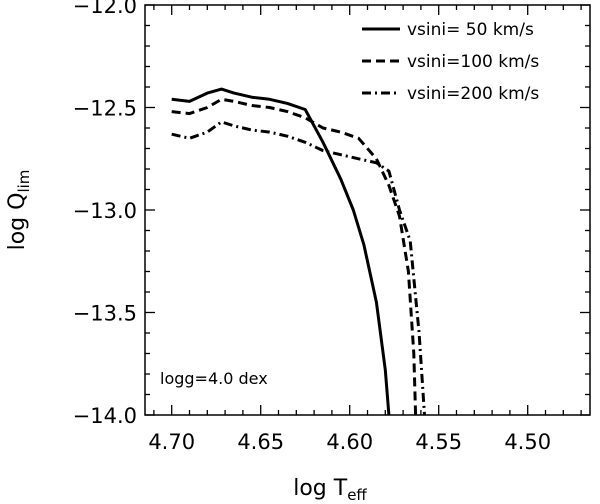 This screenshot has height=504, width=600. I want to click on x-axis-title-main: log T, so click(320, 488).